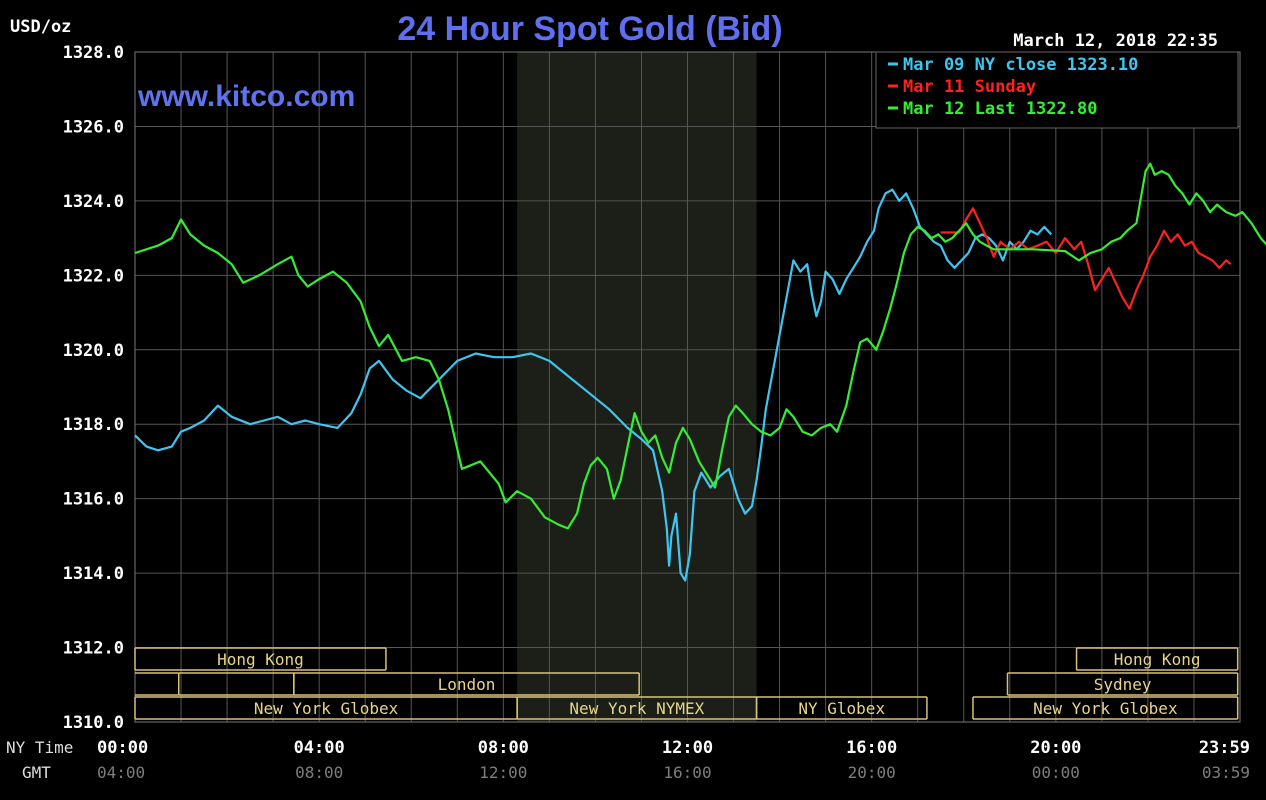  I want to click on session-bar: London, so click(466, 684).